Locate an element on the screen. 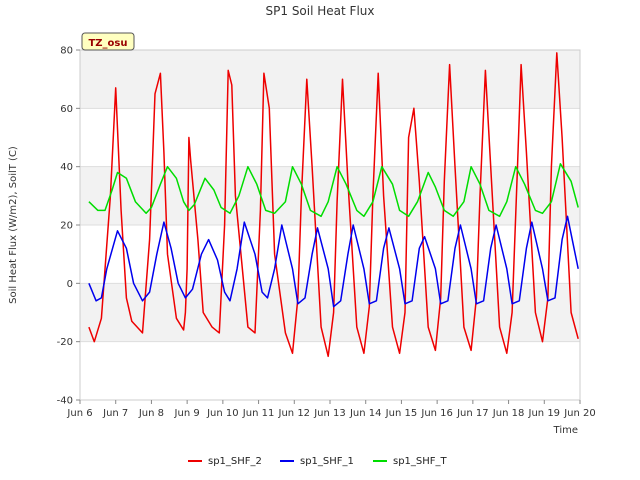  legend-label: sp1_SHF_T is located at coordinates (420, 461).